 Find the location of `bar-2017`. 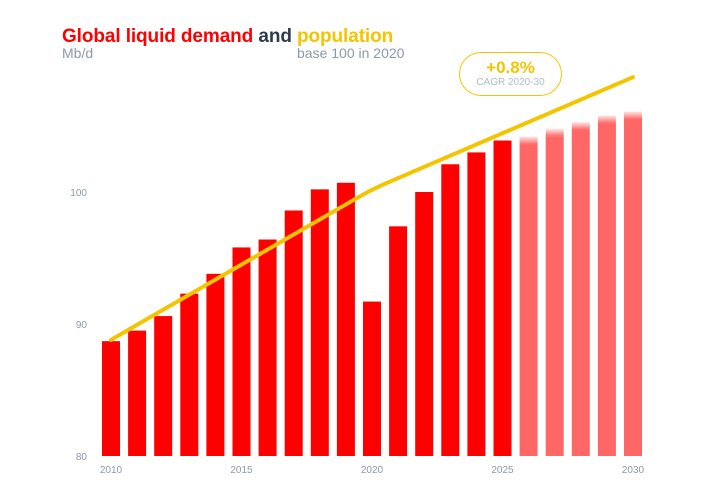

bar-2017 is located at coordinates (293, 333).